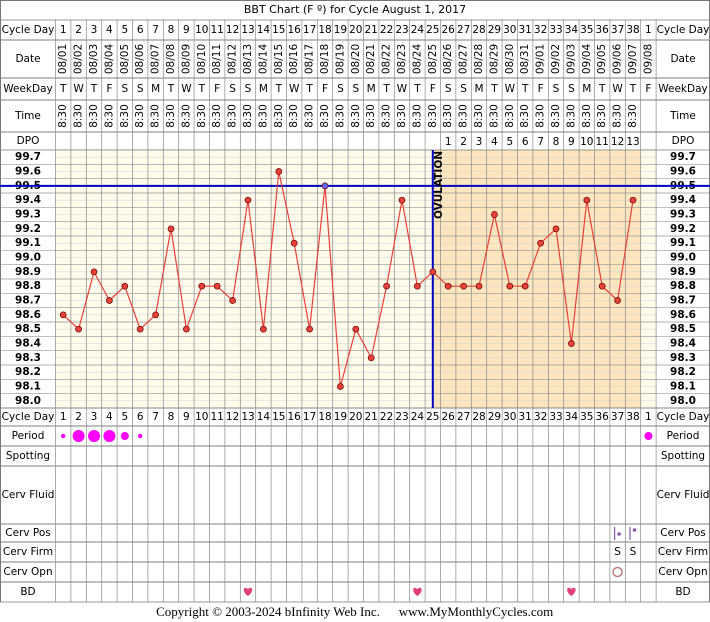  What do you see at coordinates (28, 387) in the screenshot?
I see `y-tick-label: 98.1` at bounding box center [28, 387].